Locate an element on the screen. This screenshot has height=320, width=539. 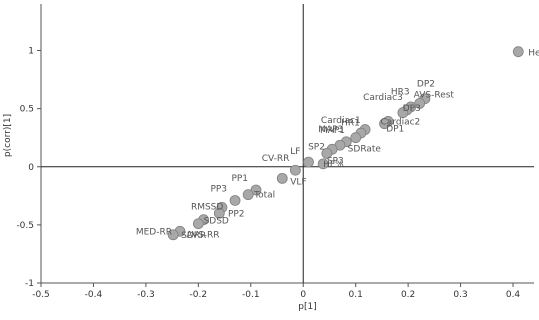
point-label: DP3 is located at coordinates (412, 109).